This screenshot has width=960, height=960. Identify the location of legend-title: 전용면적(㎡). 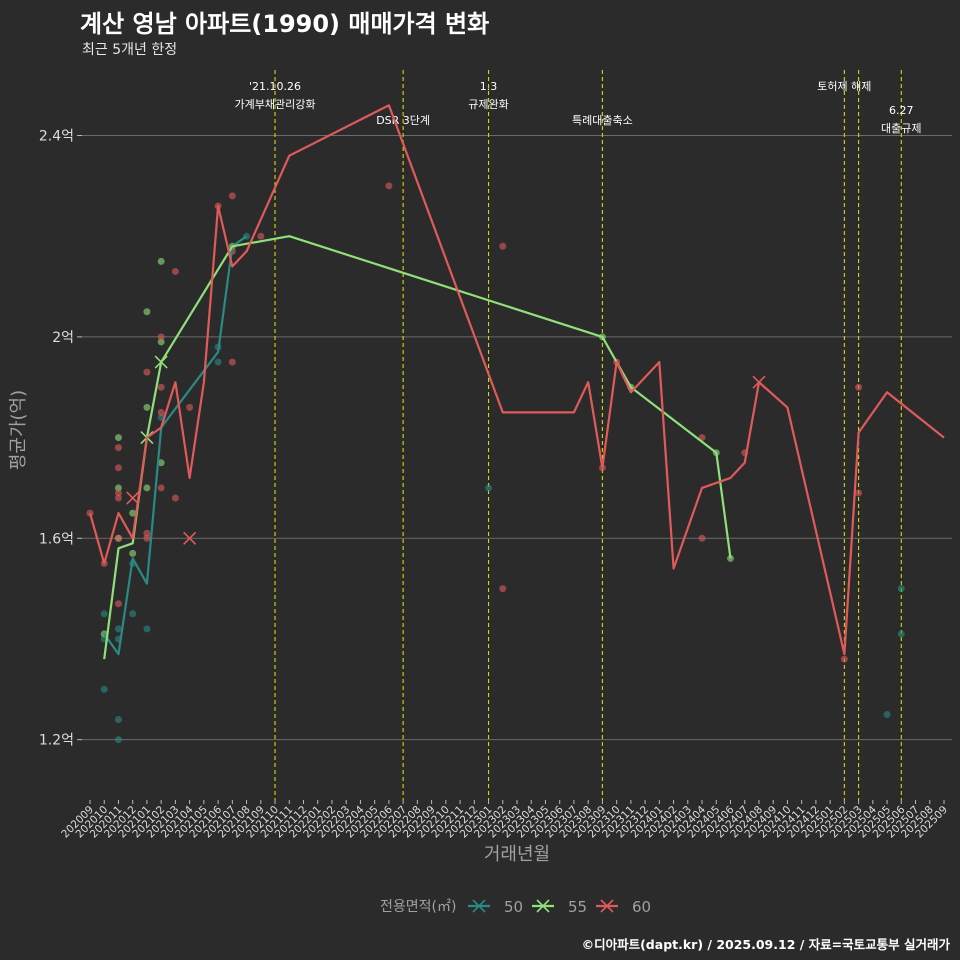
(418, 907).